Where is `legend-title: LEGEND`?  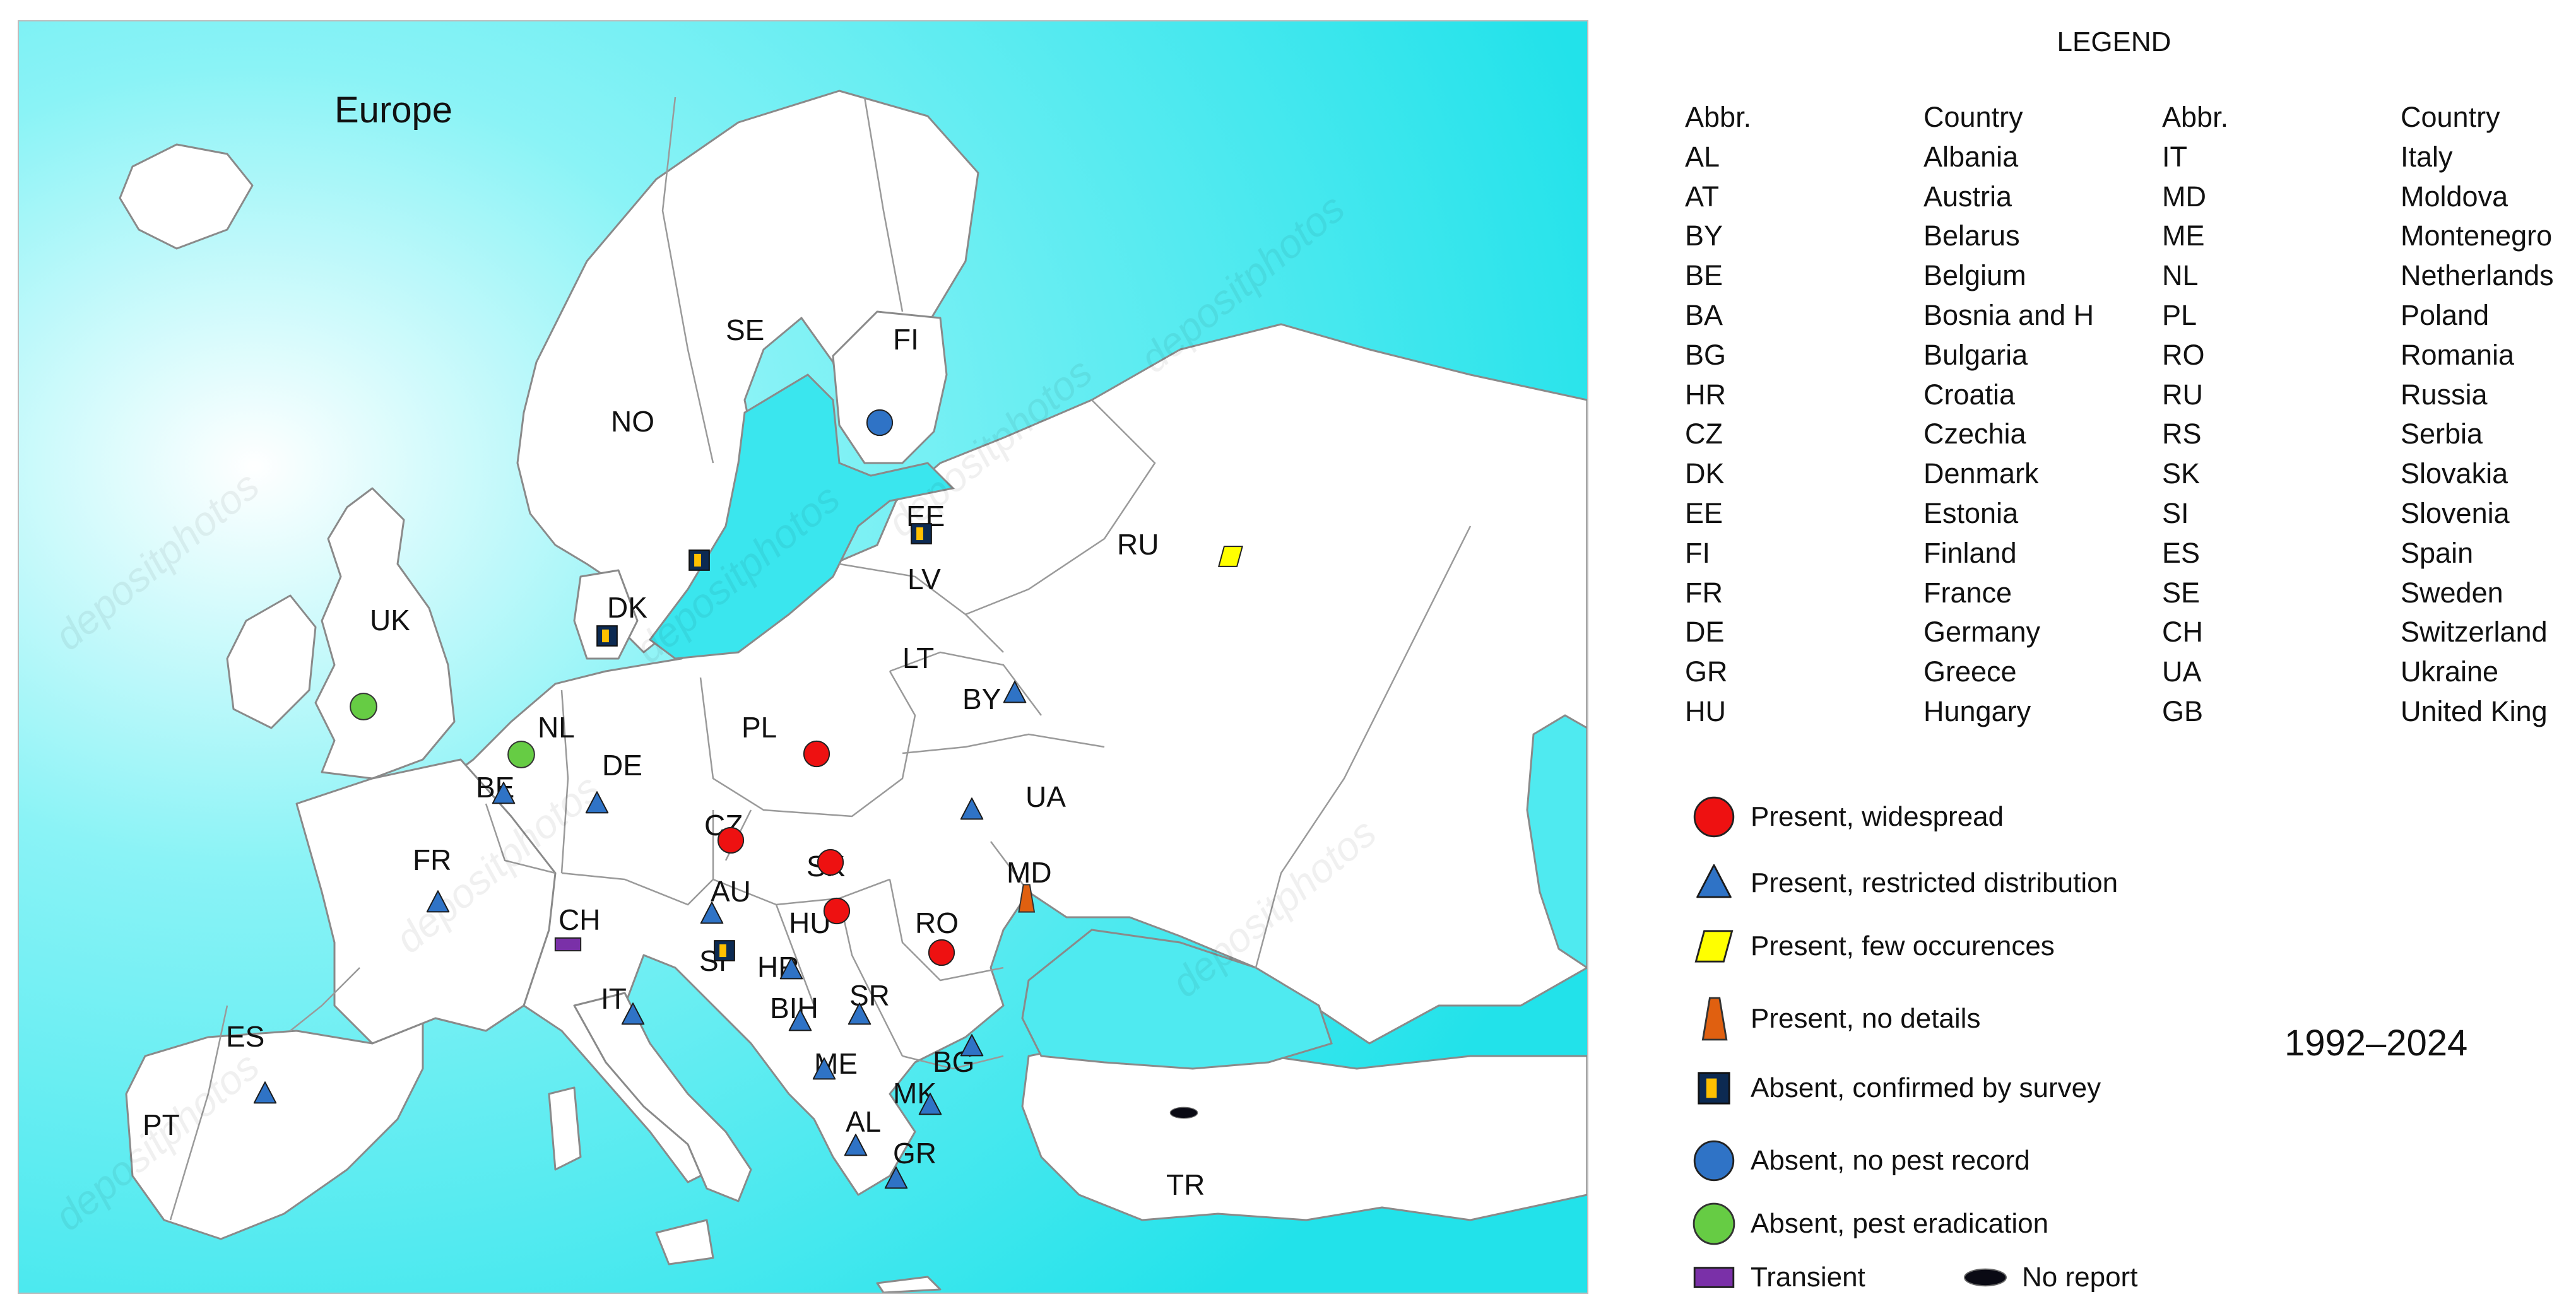
legend-title: LEGEND is located at coordinates (2114, 41).